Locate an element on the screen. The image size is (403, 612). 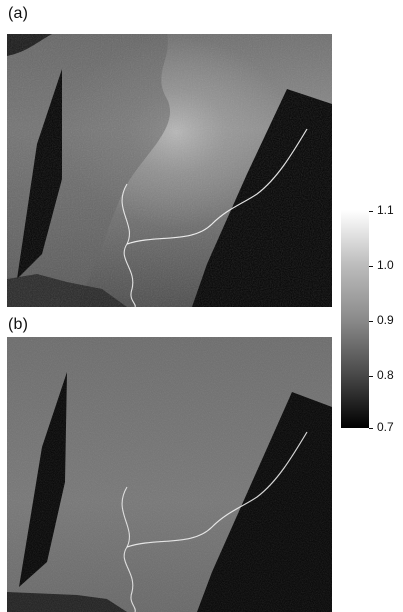
panel-a-label: (a) is located at coordinates (18, 13).